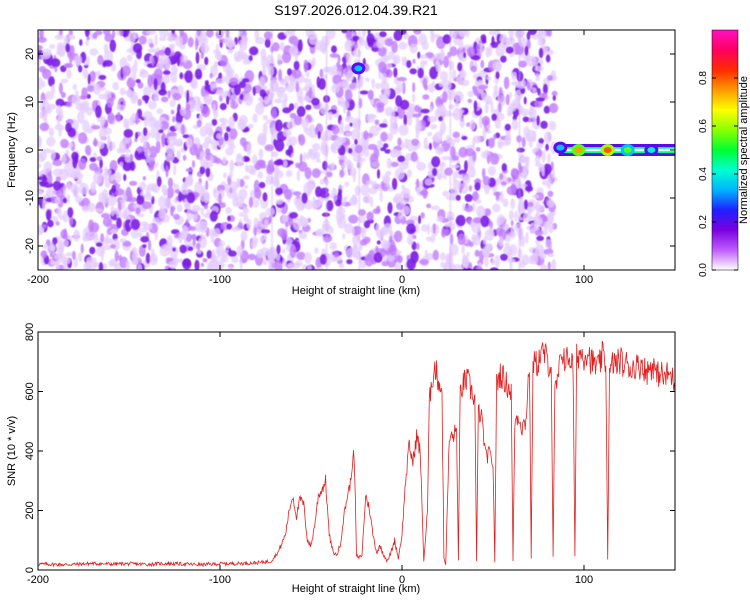  Describe the element at coordinates (584, 580) in the screenshot. I see `x-tick-label: 100` at that location.